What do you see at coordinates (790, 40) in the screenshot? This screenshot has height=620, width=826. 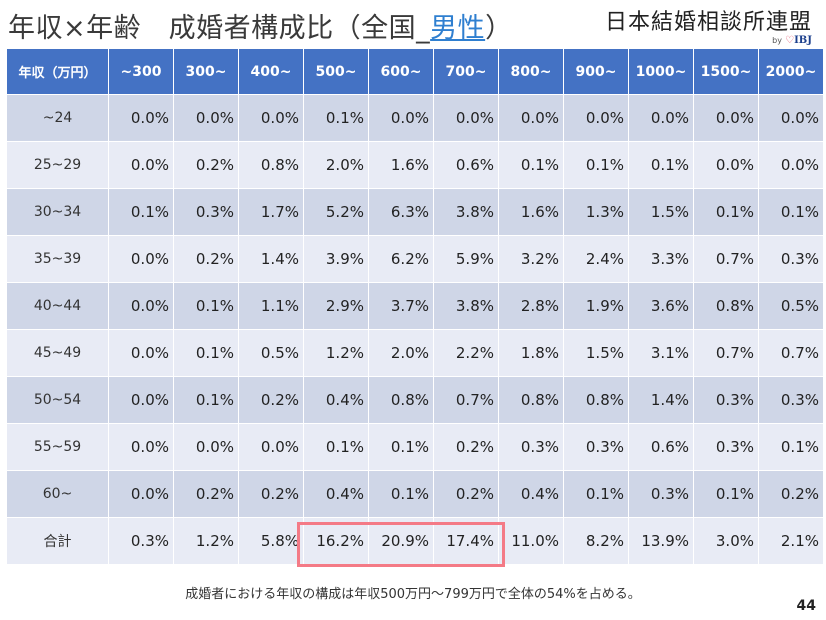 I see `heart-icon: ♡` at bounding box center [790, 40].